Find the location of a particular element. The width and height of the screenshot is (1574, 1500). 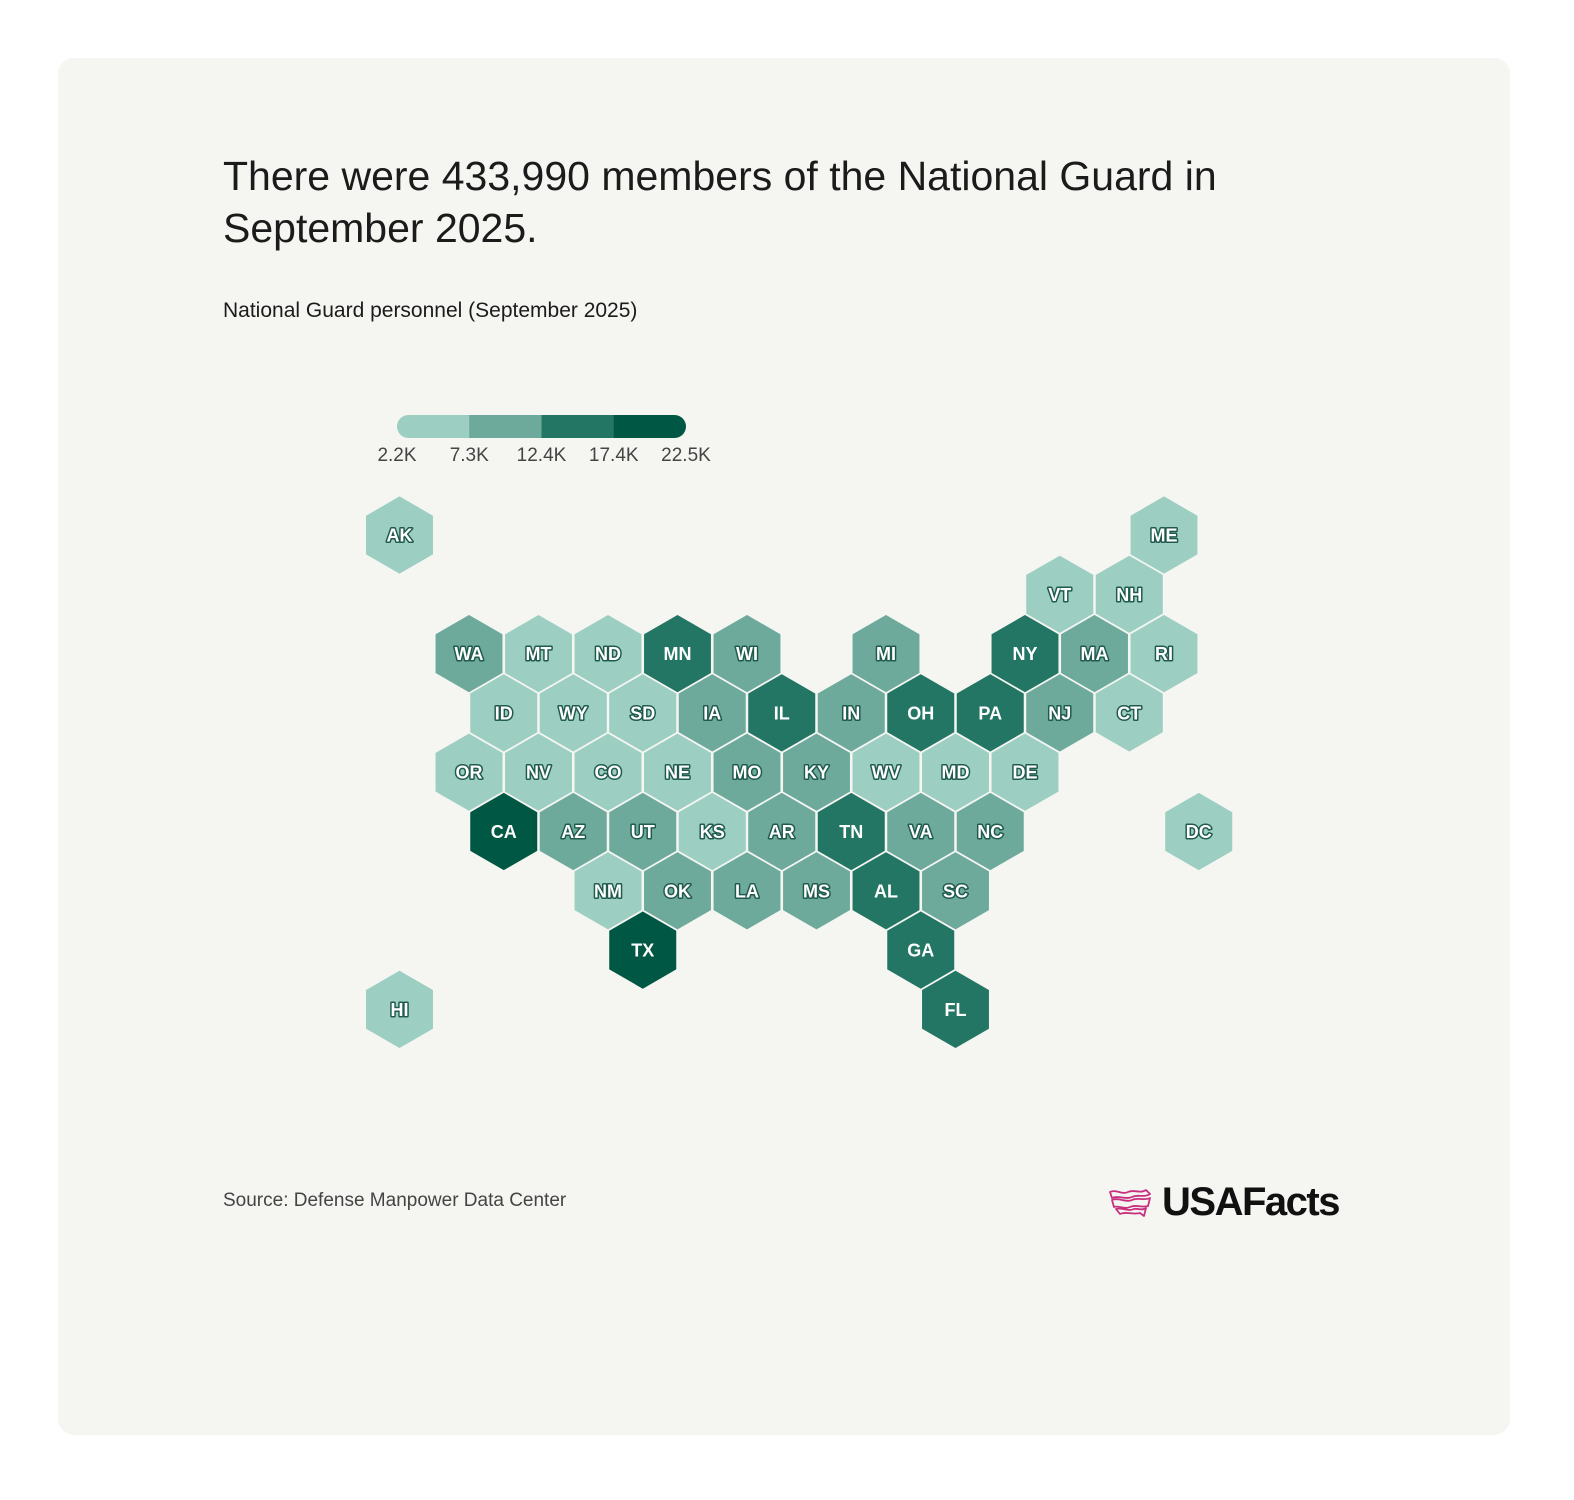

state-hex-ak: AK is located at coordinates (399, 535).